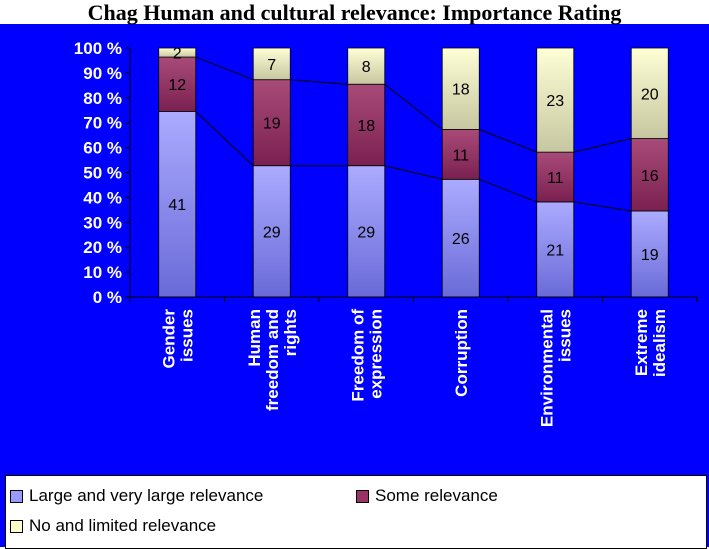  I want to click on x-category-label: Humanfreedom andrights, so click(272, 360).